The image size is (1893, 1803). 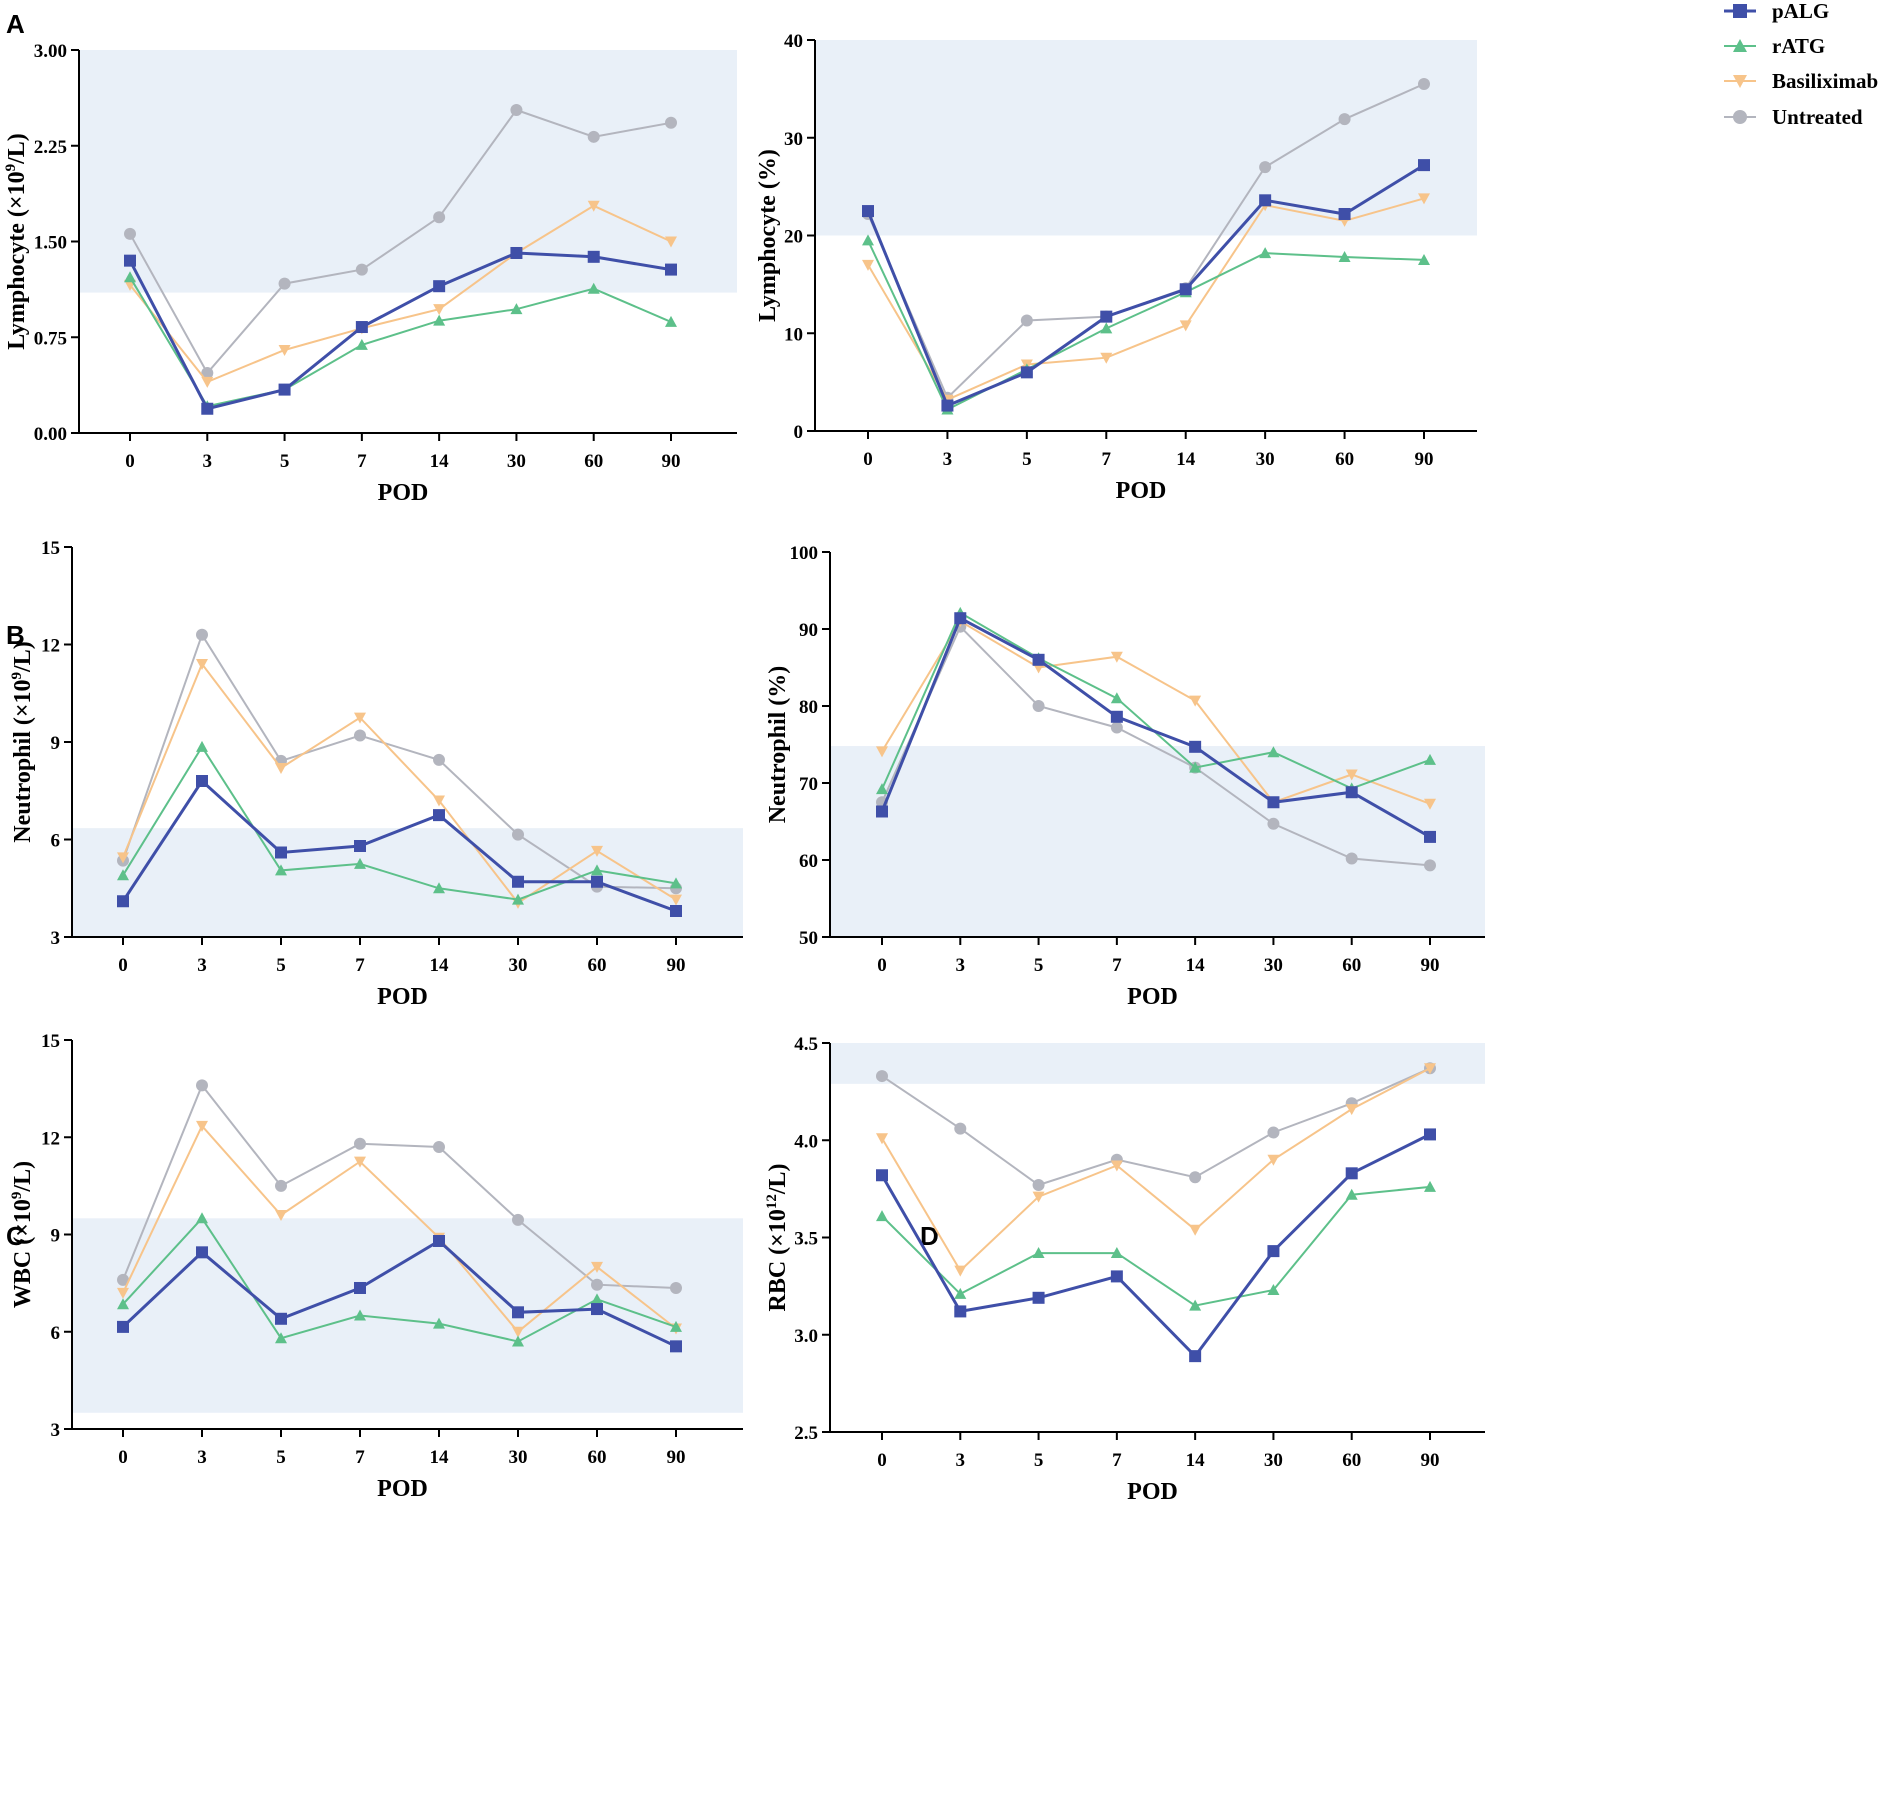 What do you see at coordinates (1740, 81) in the screenshot?
I see `triangle-down-marker-icon` at bounding box center [1740, 81].